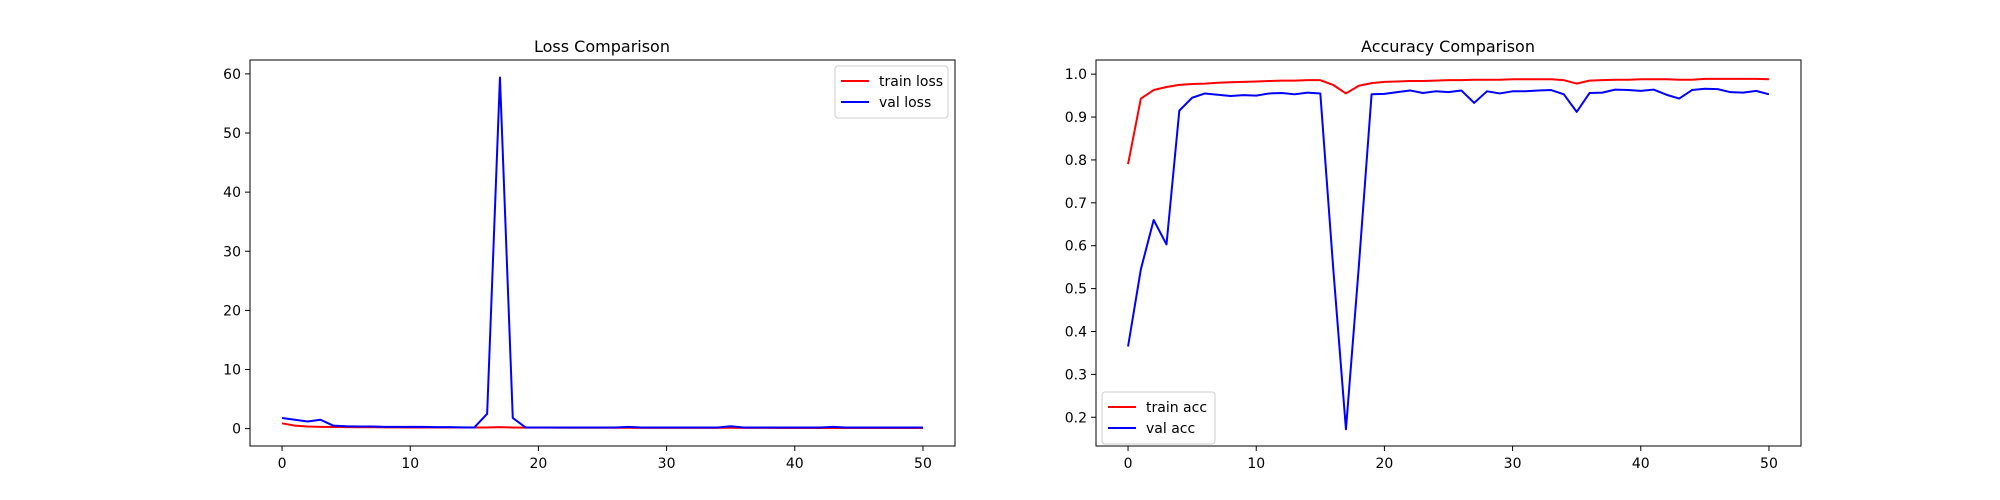 The width and height of the screenshot is (2000, 500). Describe the element at coordinates (1076, 118) in the screenshot. I see `y-tick-label: 0.9` at that location.